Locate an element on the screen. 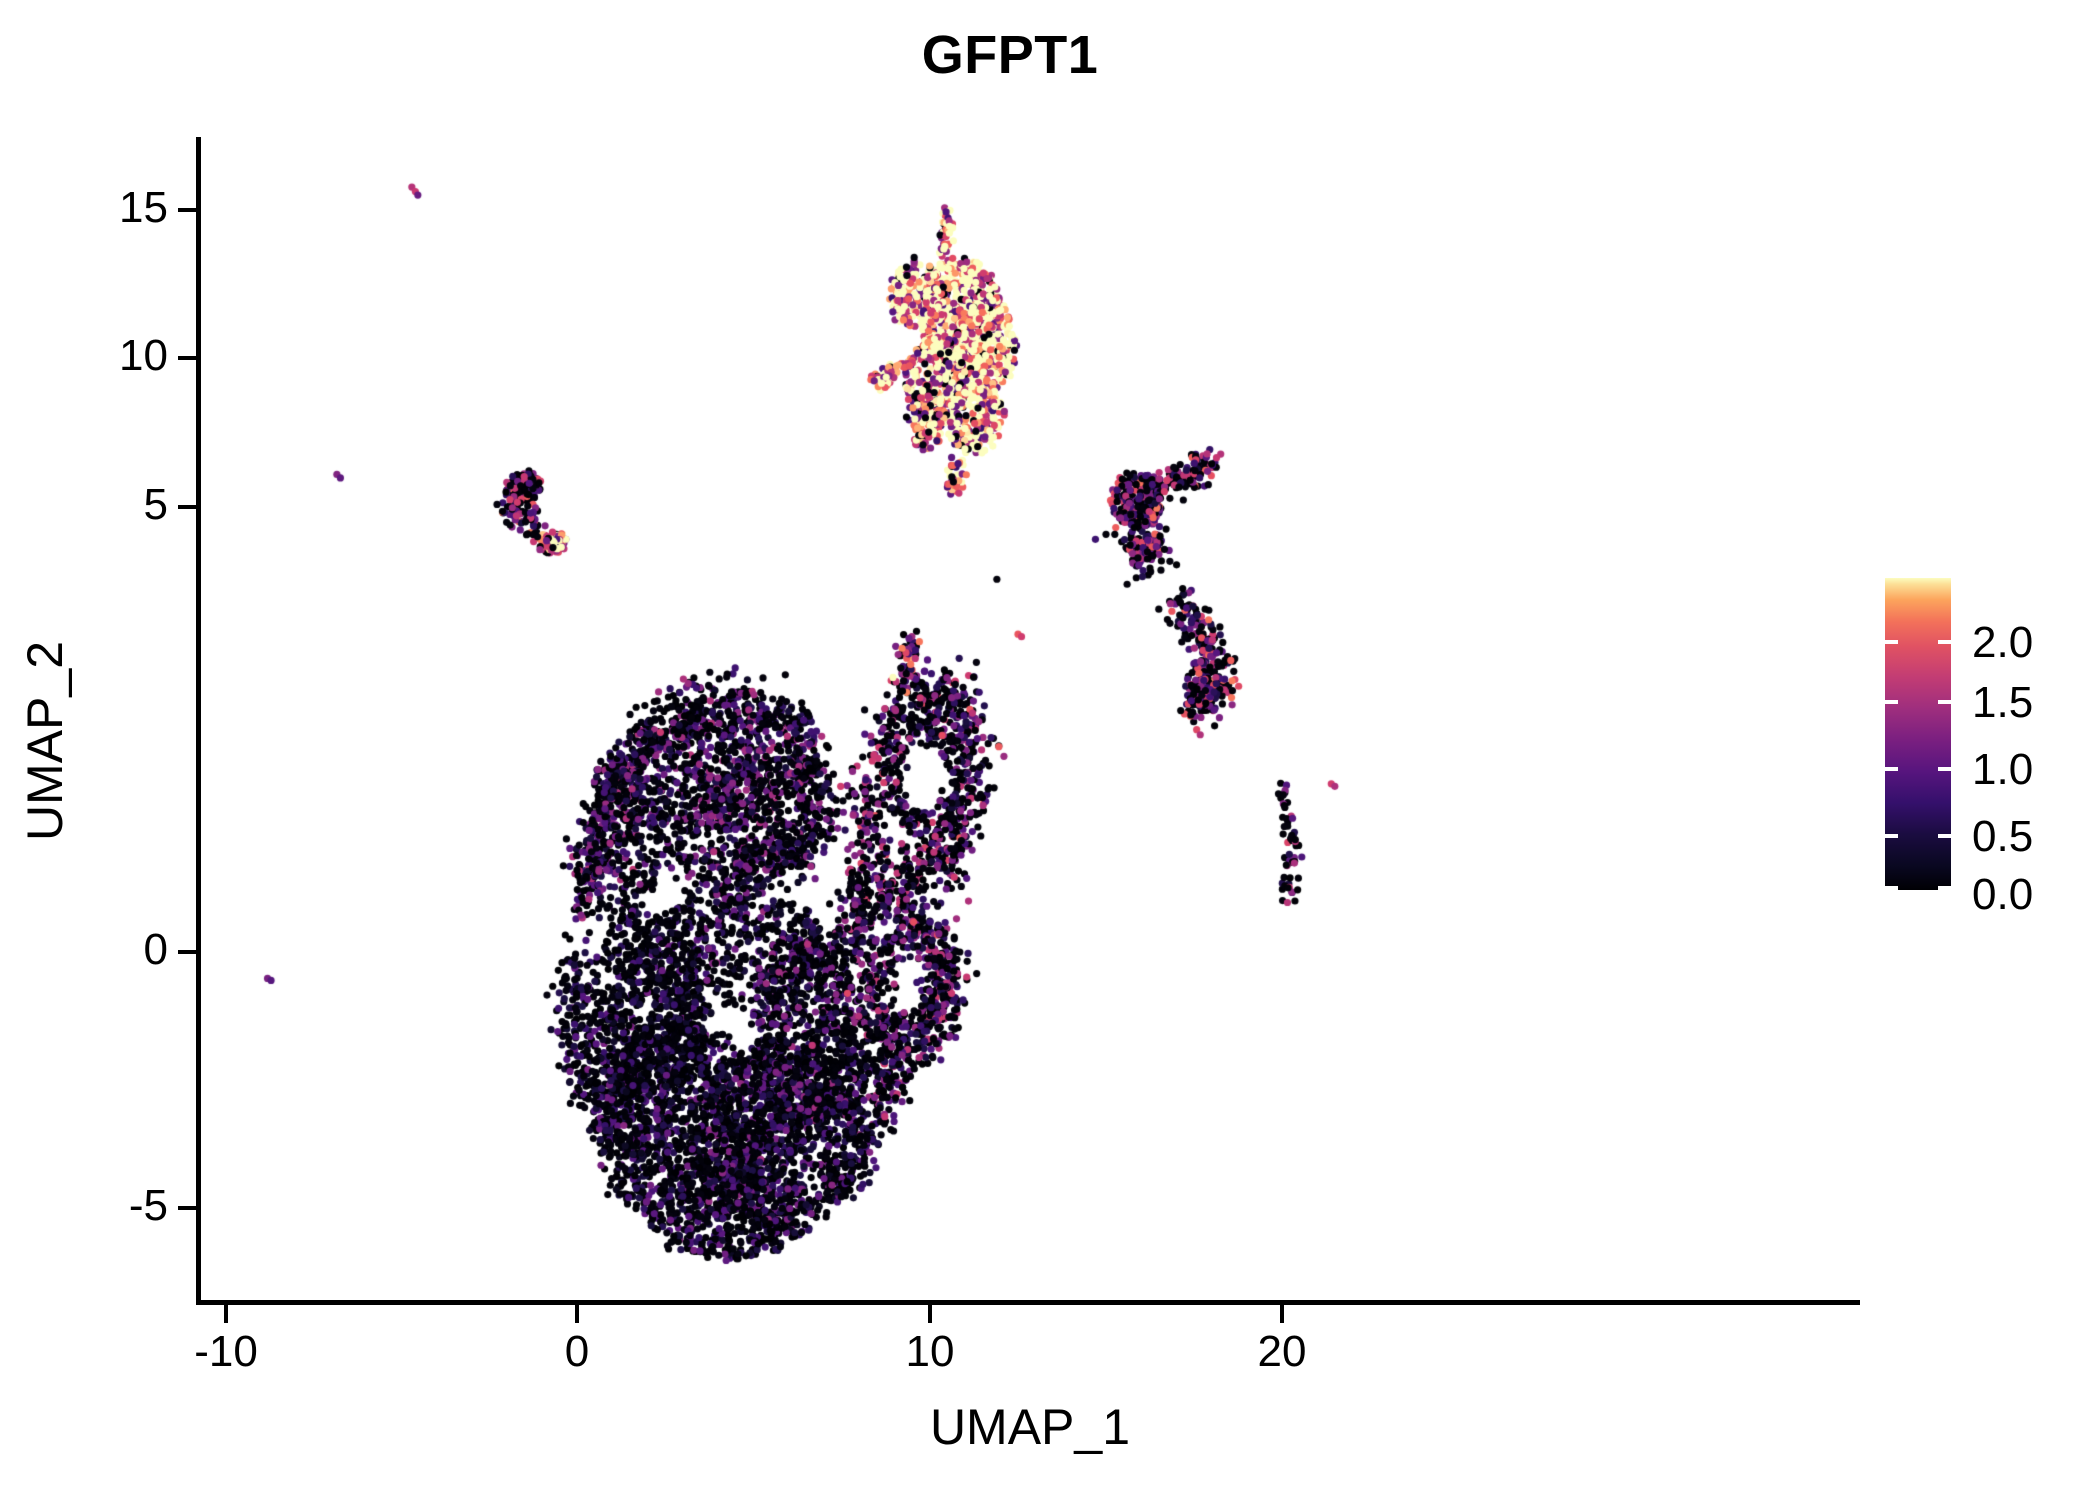  legend-colorbar: 2.0 1.5 1.0 0.5 0.0 is located at coordinates (1985, 744).